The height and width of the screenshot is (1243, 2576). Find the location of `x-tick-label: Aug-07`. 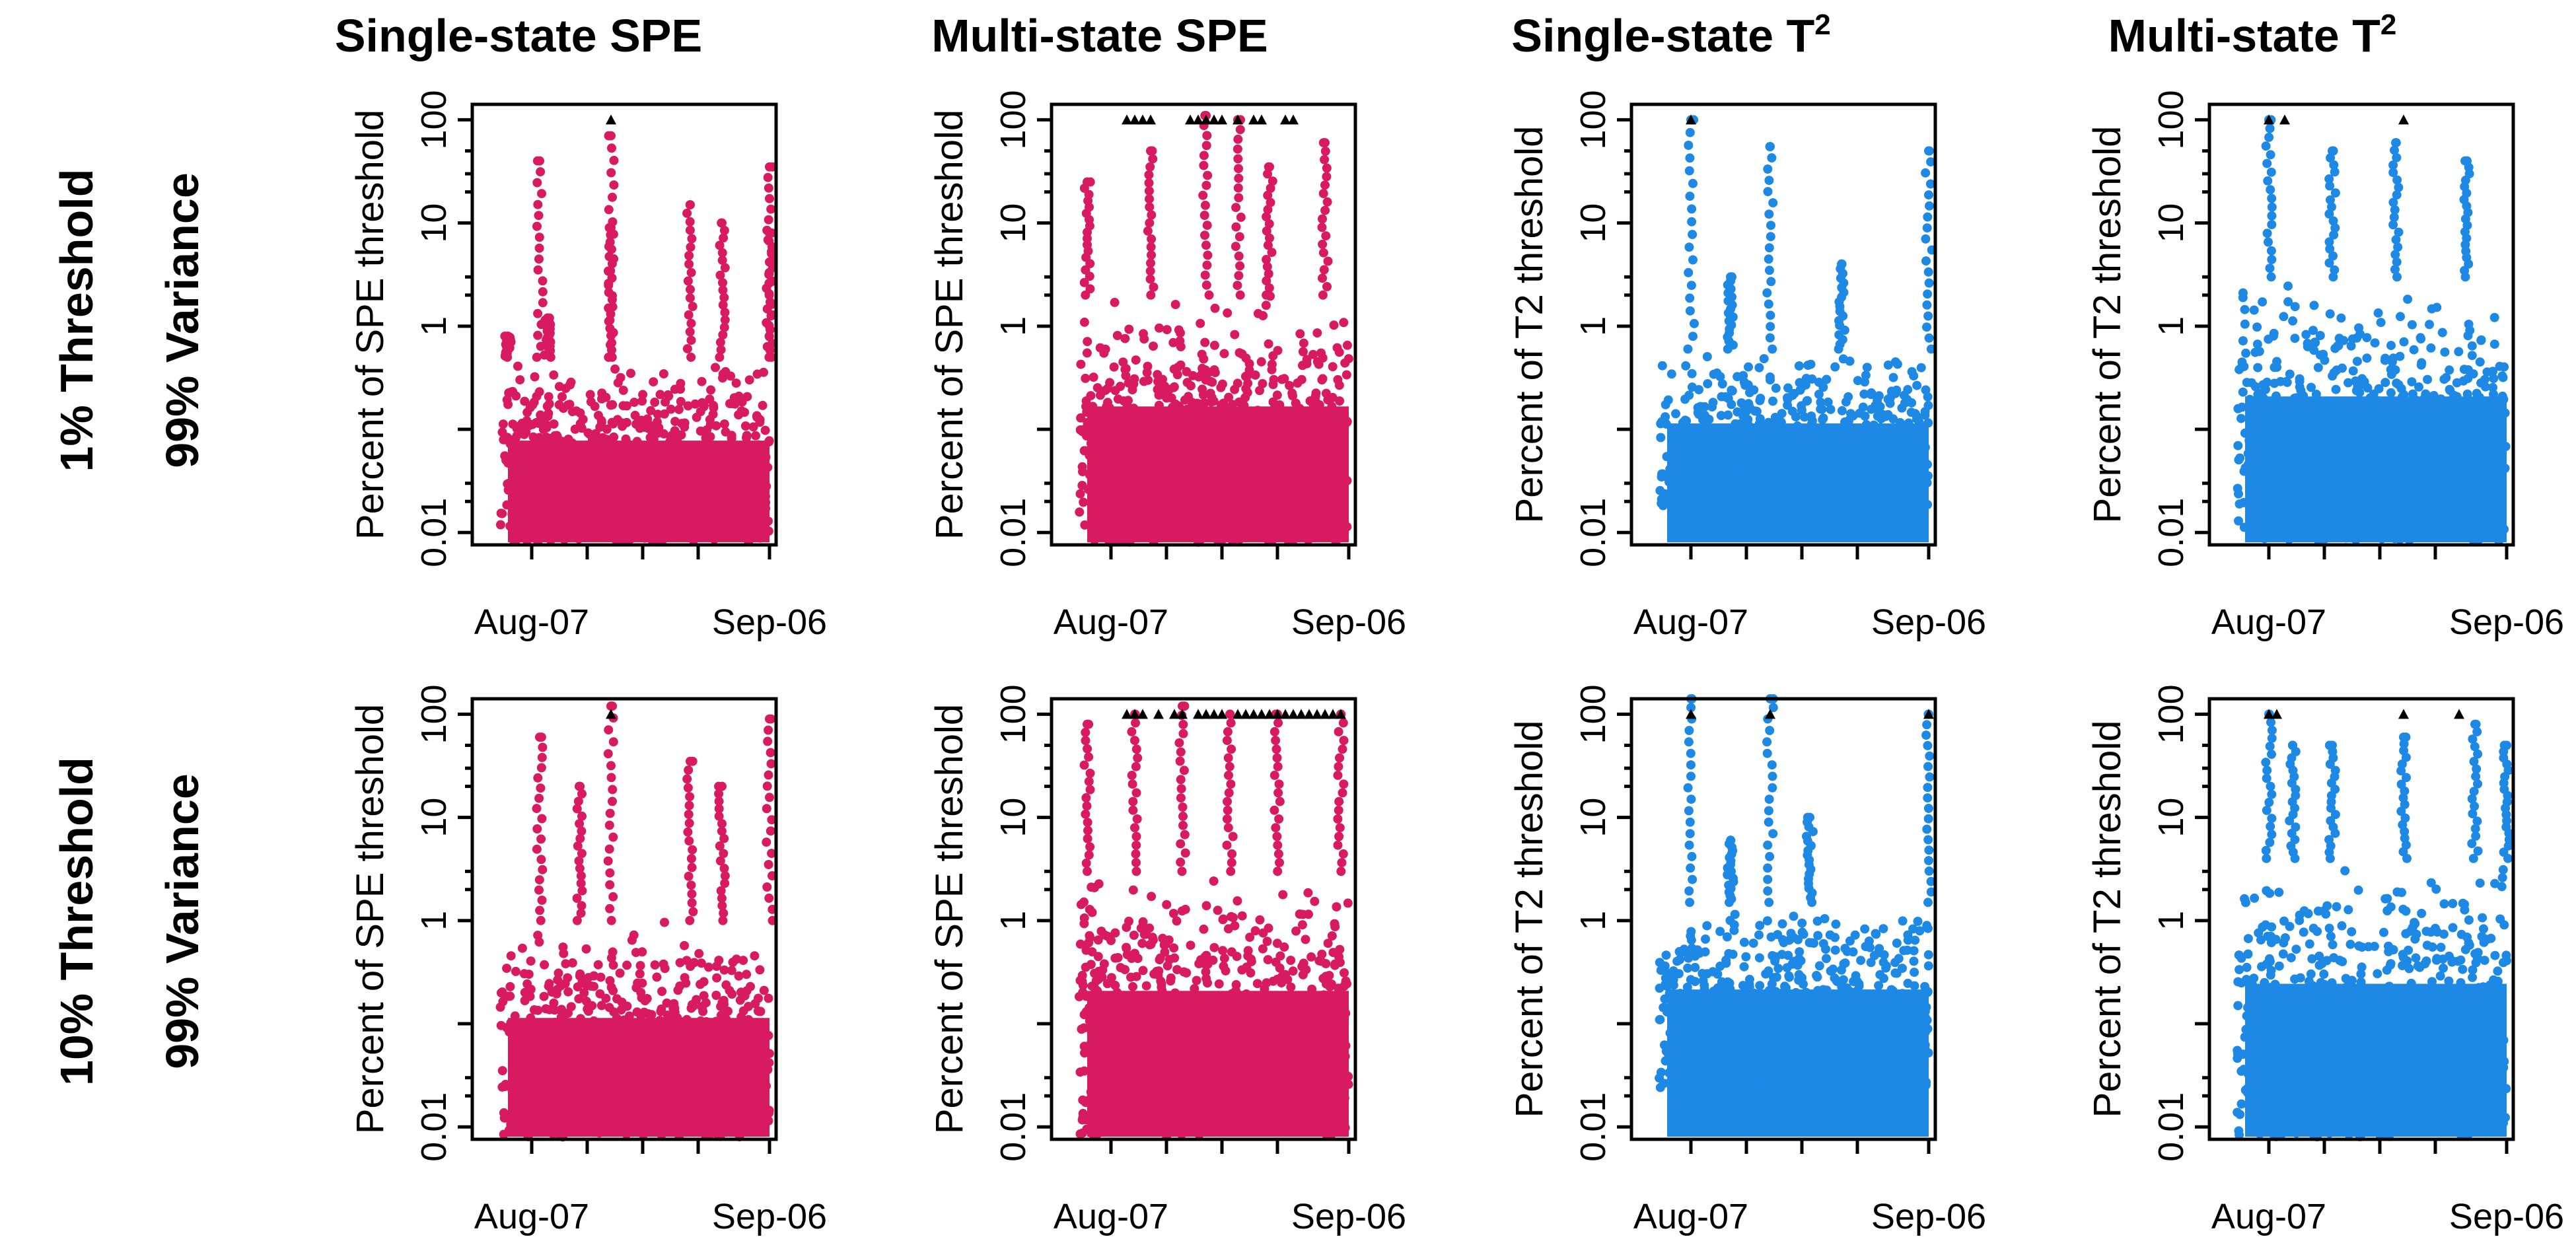

x-tick-label: Aug-07 is located at coordinates (531, 1216).